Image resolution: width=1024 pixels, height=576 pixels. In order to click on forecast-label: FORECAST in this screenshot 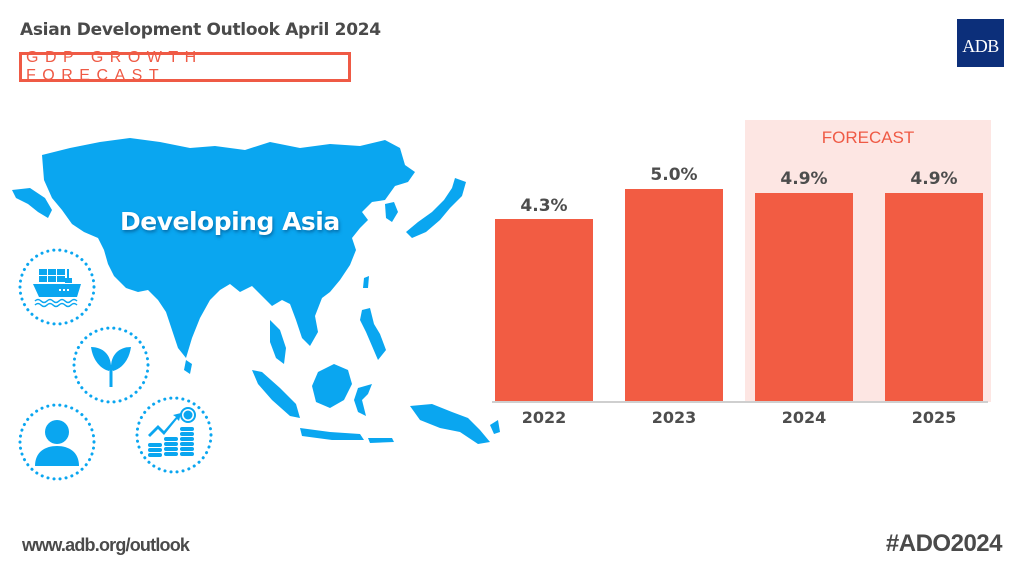, I will do `click(868, 137)`.